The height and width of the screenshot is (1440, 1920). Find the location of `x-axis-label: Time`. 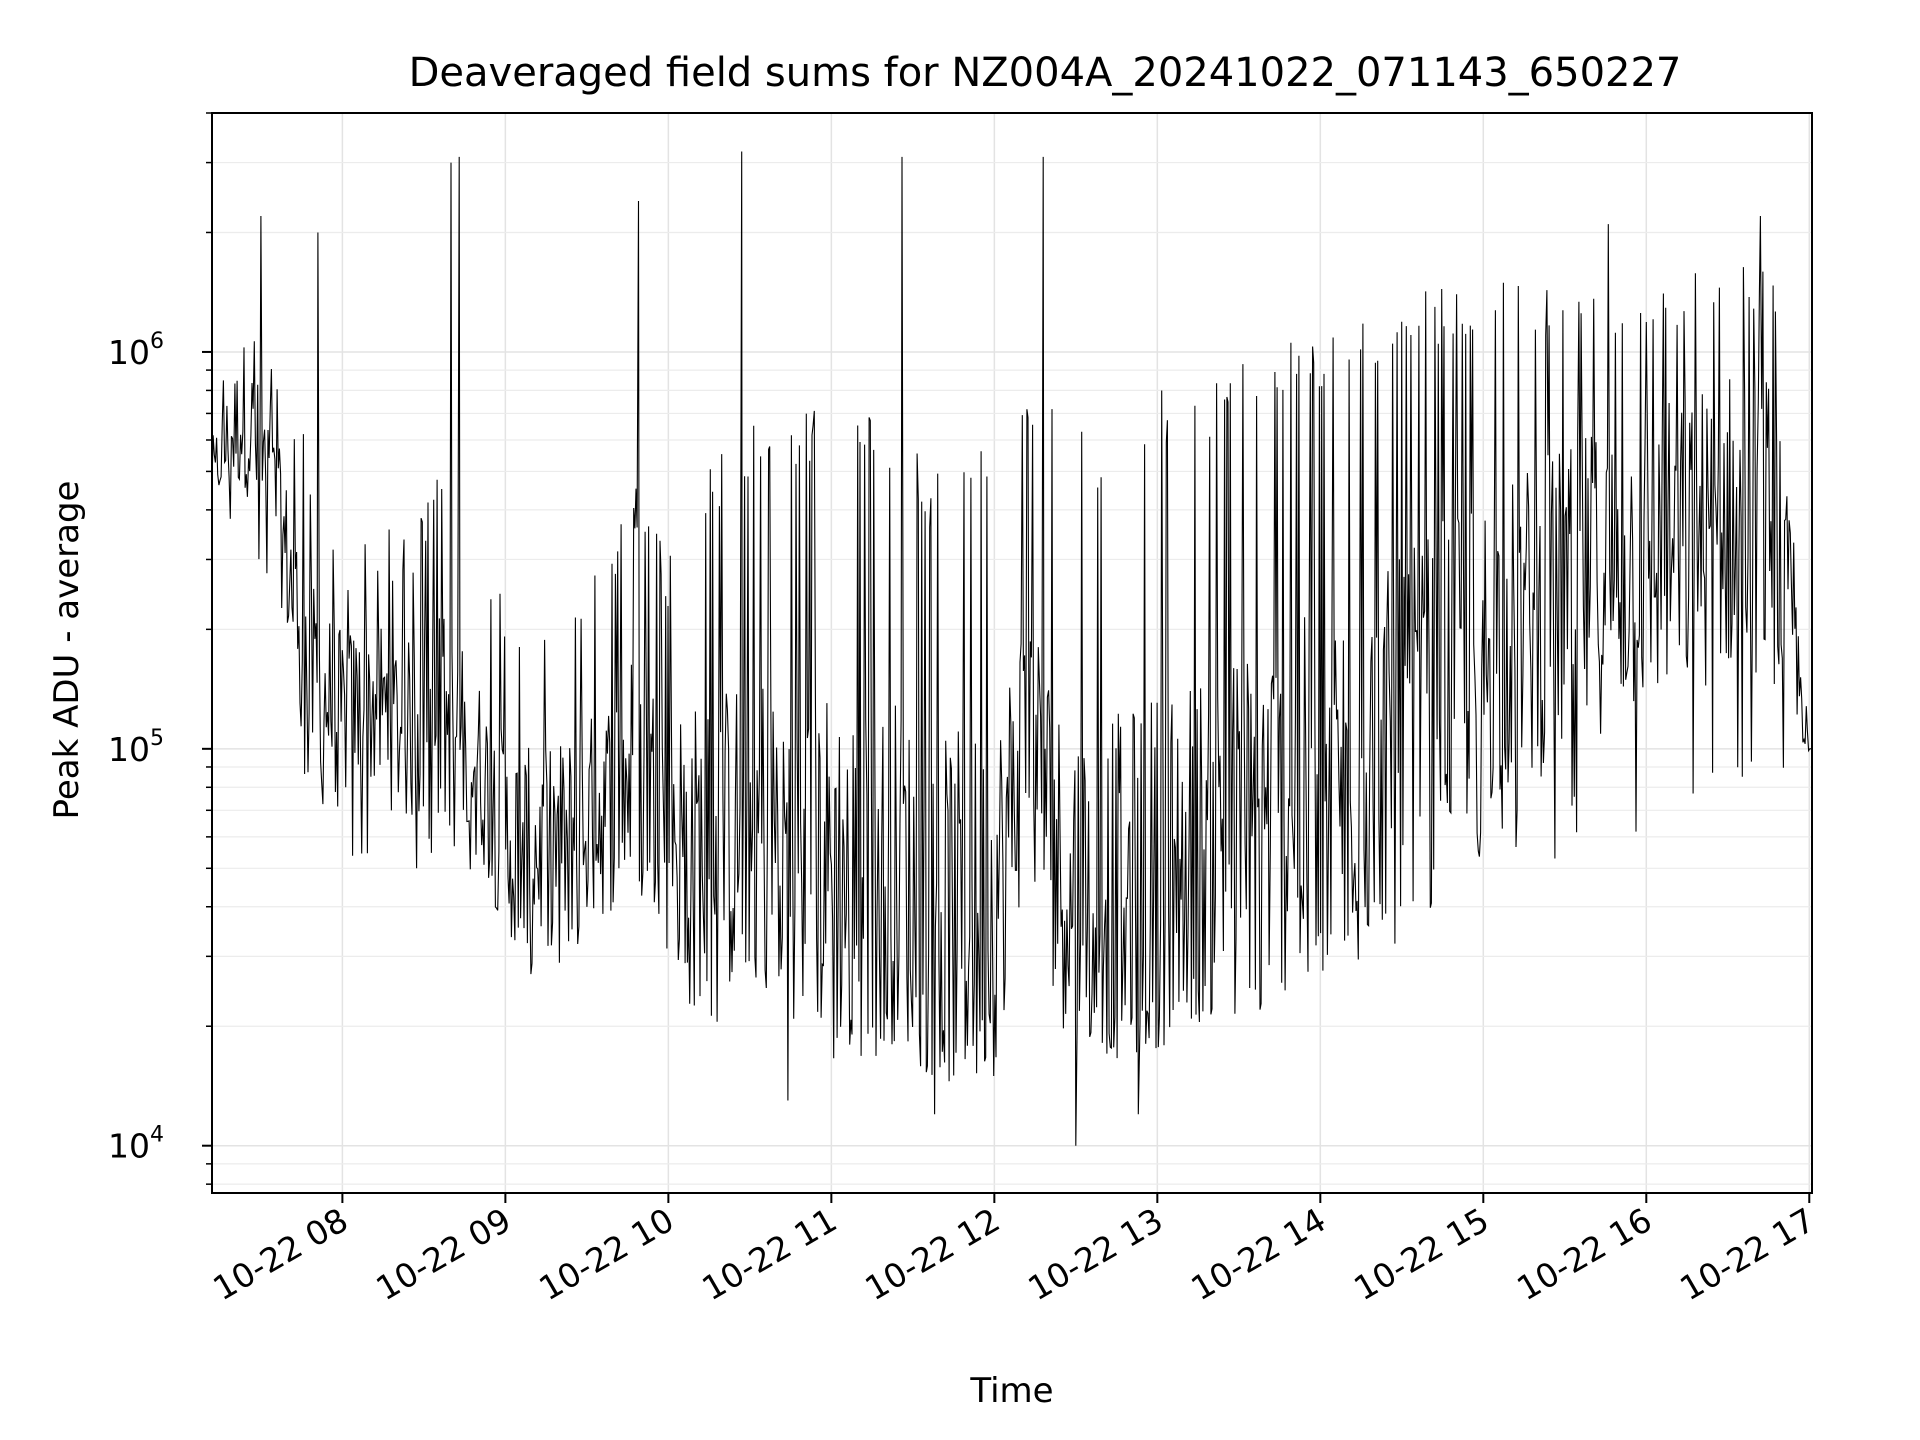

x-axis-label: Time is located at coordinates (1011, 1391).